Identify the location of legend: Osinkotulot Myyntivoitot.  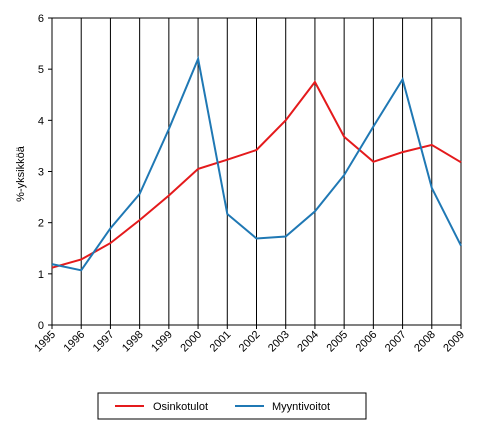
(232, 406).